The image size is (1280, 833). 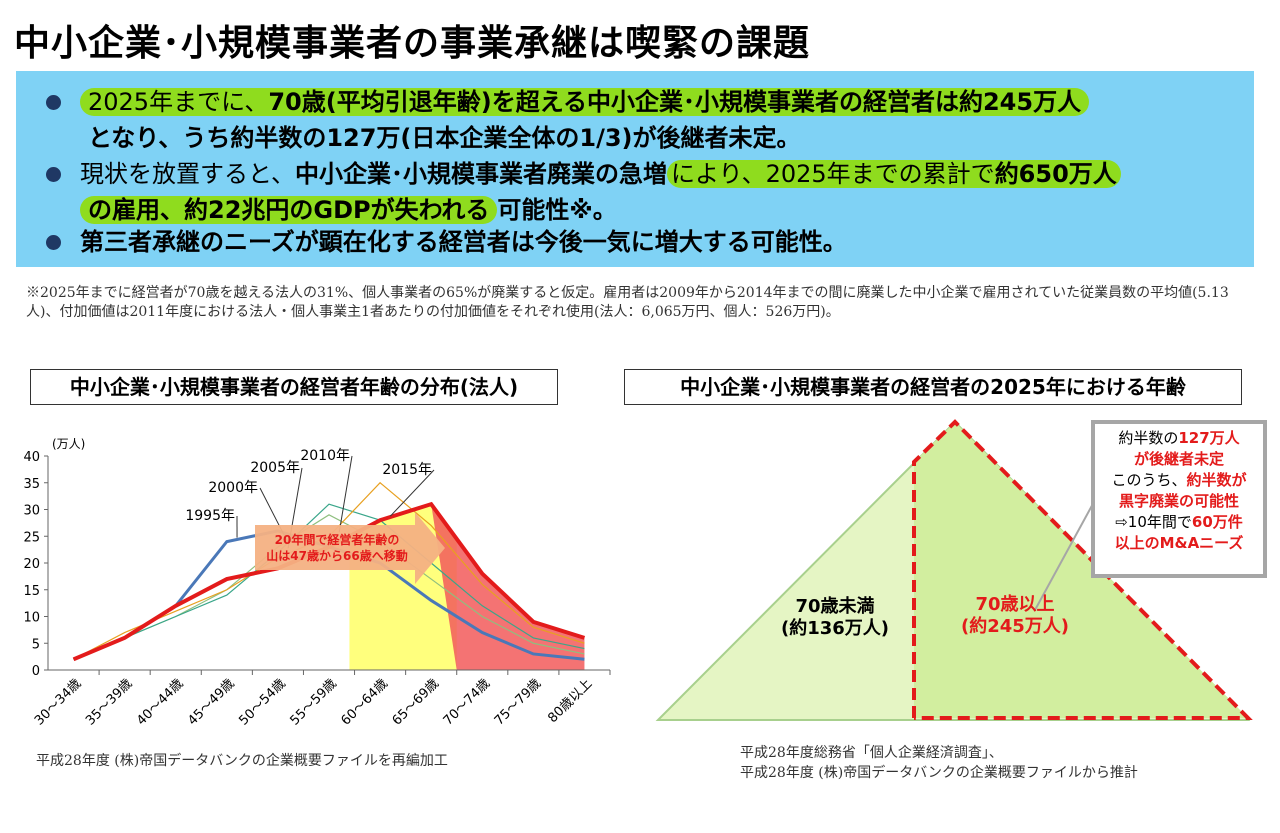 I want to click on page-title: 中小企業･小規模事業者の事業承継は喫緊の課題, so click(x=412, y=43).